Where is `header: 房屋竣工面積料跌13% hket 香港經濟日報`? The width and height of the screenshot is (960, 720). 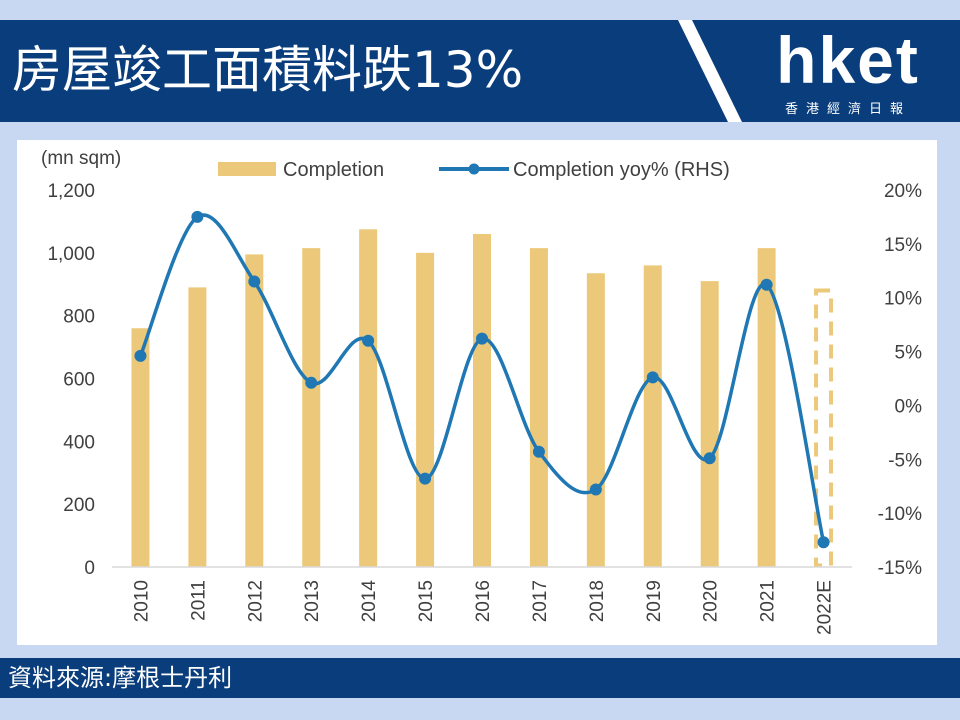 header: 房屋竣工面積料跌13% hket 香港經濟日報 is located at coordinates (480, 71).